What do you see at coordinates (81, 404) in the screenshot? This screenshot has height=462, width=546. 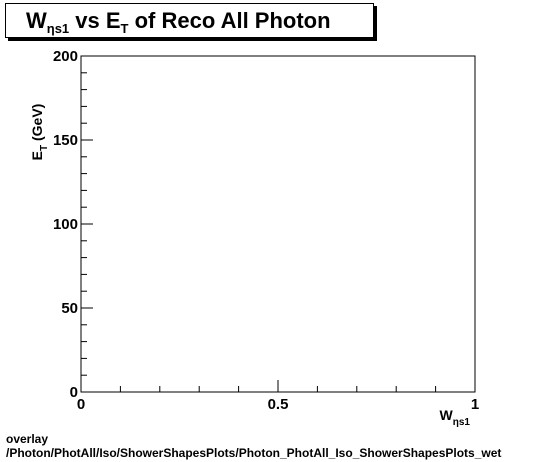 I see `x-tick-label: 0` at bounding box center [81, 404].